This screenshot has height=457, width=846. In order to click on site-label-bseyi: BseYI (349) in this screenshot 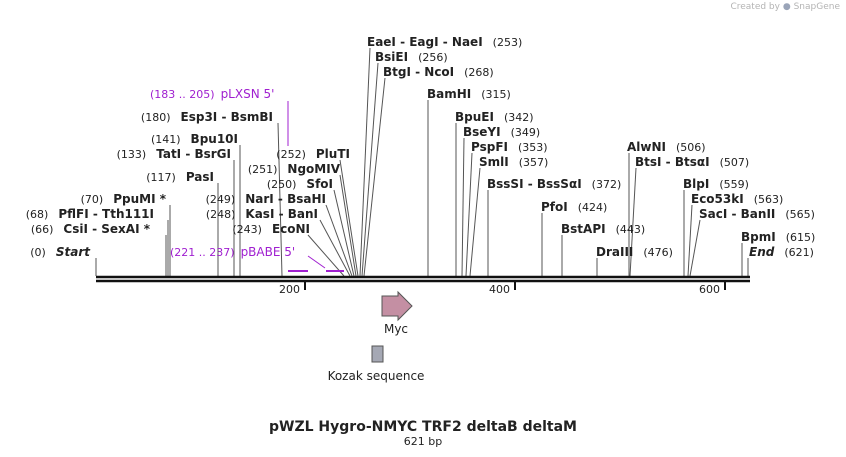, I will do `click(501, 132)`.